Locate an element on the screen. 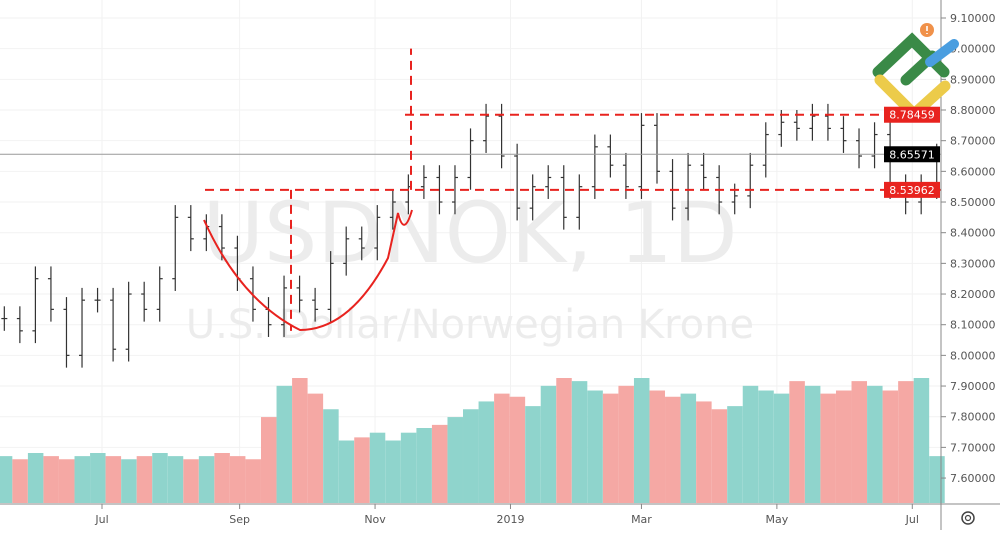 Image resolution: width=1000 pixels, height=546 pixels. price-tick-label: 8.30000 is located at coordinates (973, 263).